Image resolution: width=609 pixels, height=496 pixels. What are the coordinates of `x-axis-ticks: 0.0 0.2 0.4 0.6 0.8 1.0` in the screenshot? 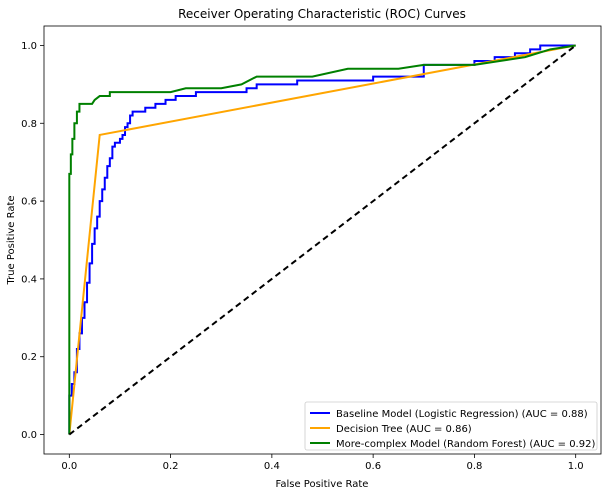 It's located at (322, 463).